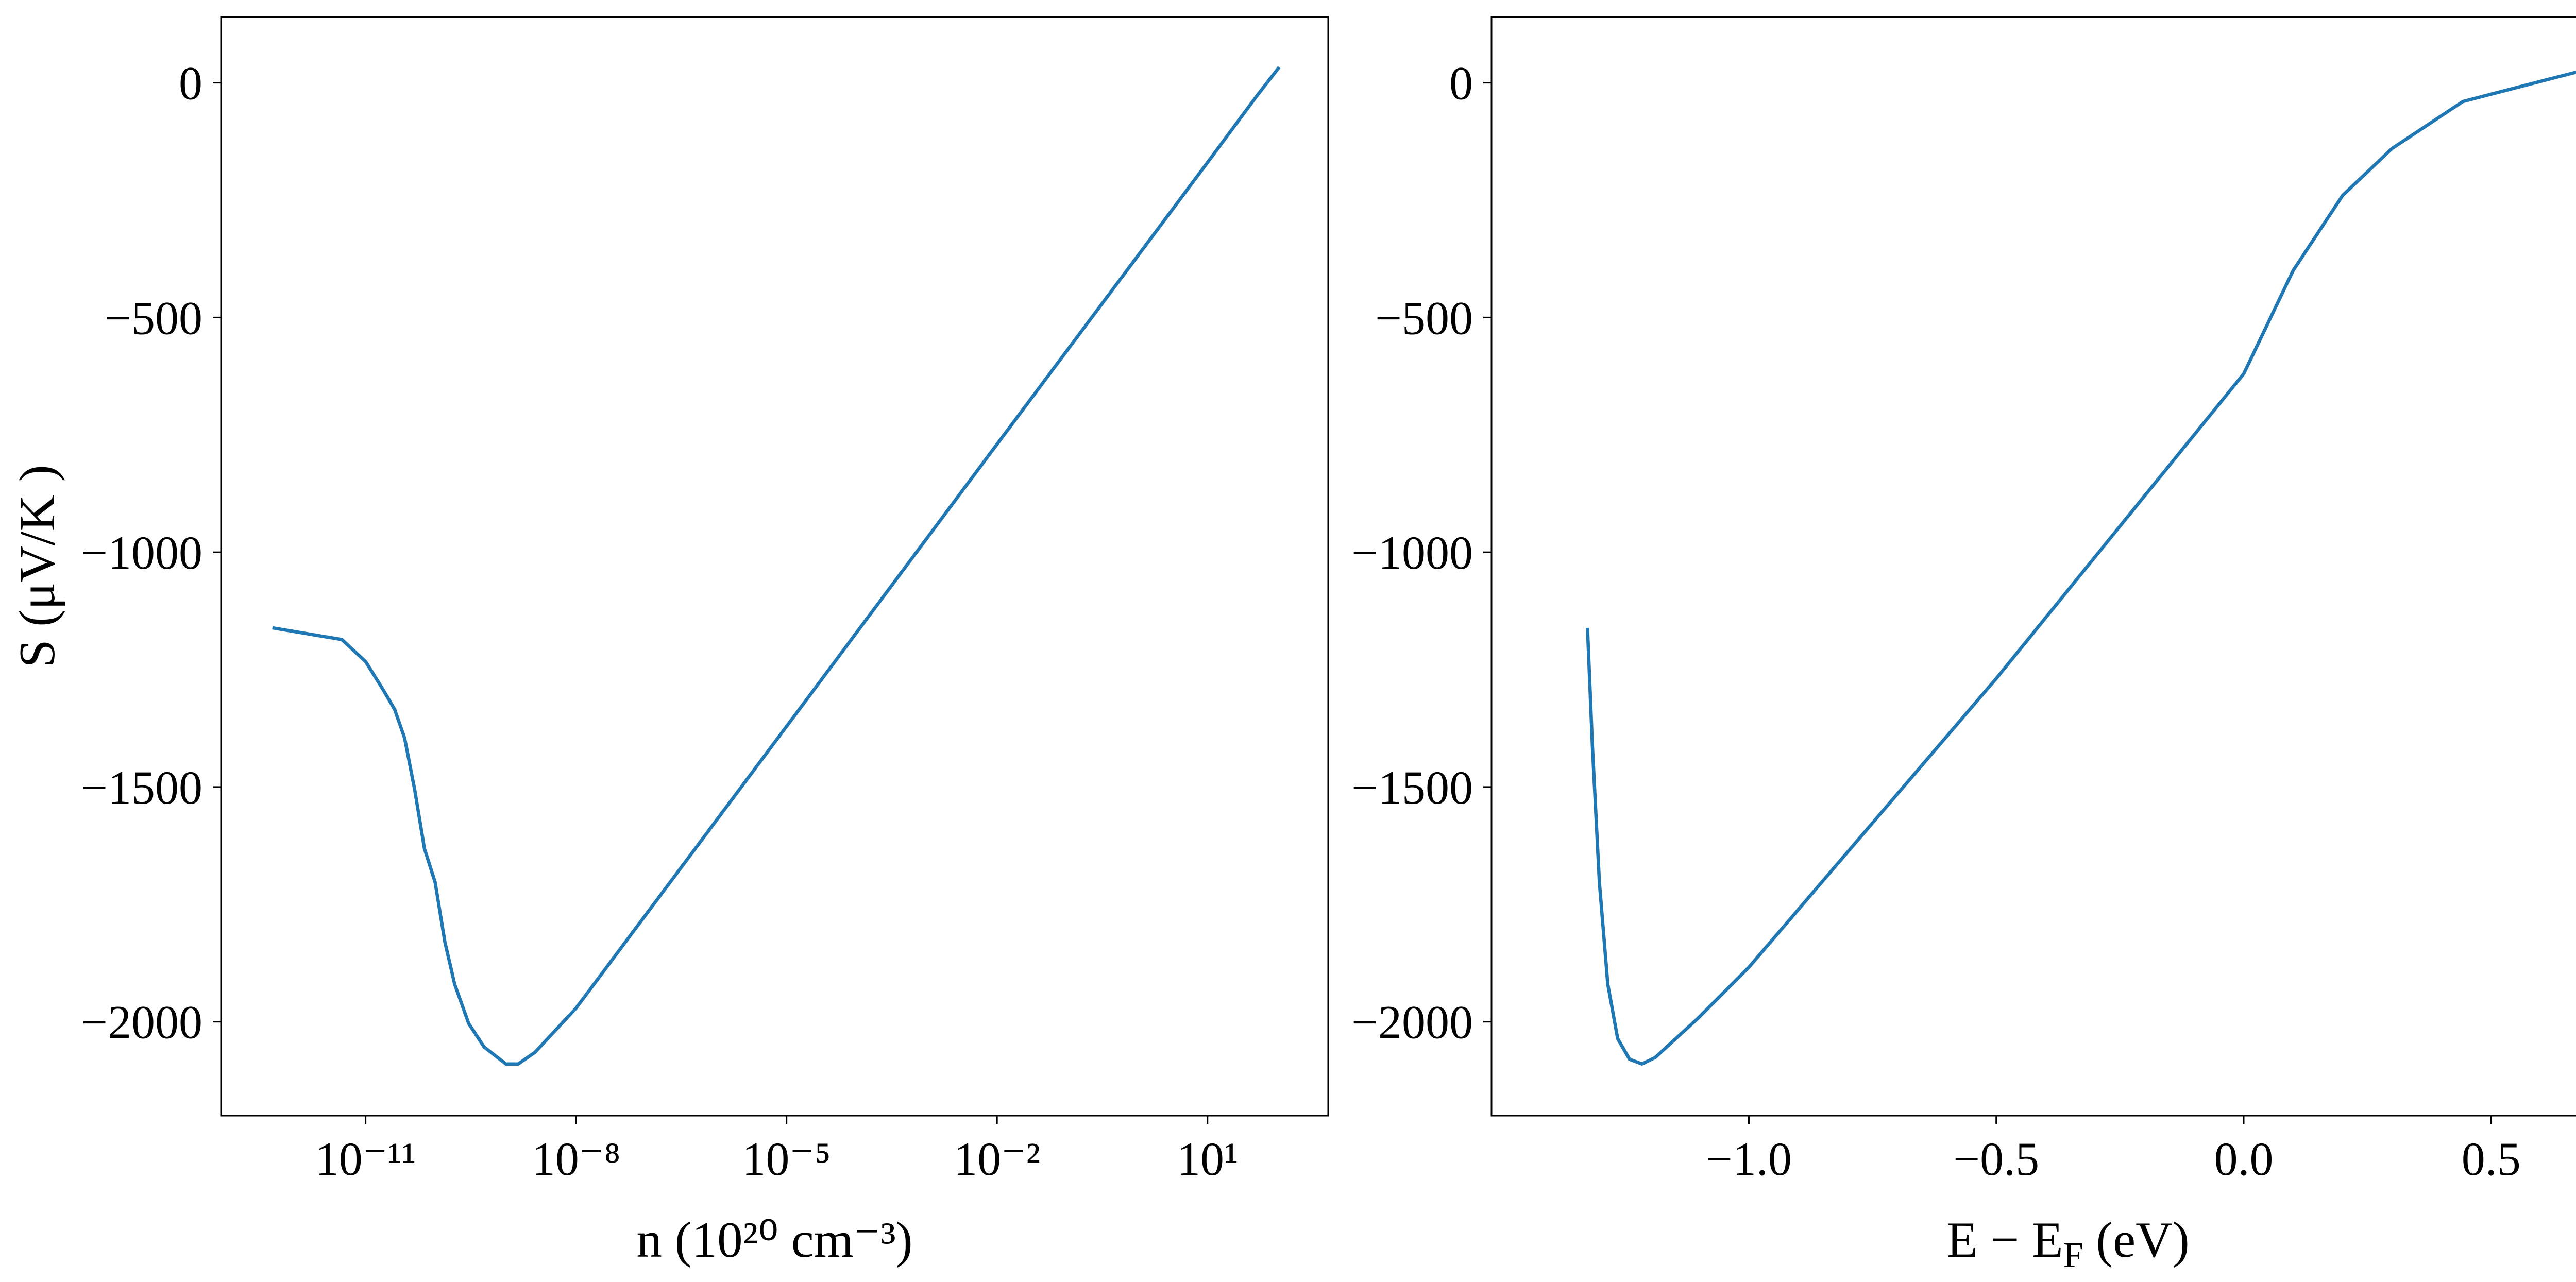  I want to click on x-axis-label: n (10²⁰ cm⁻³), so click(774, 1240).